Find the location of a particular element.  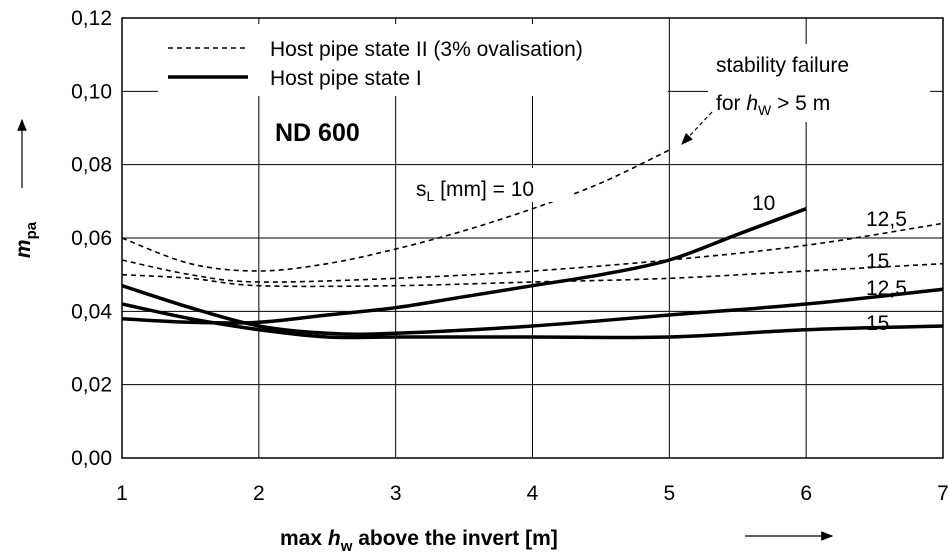

curve-label-dashed-15: 15 is located at coordinates (877, 261).